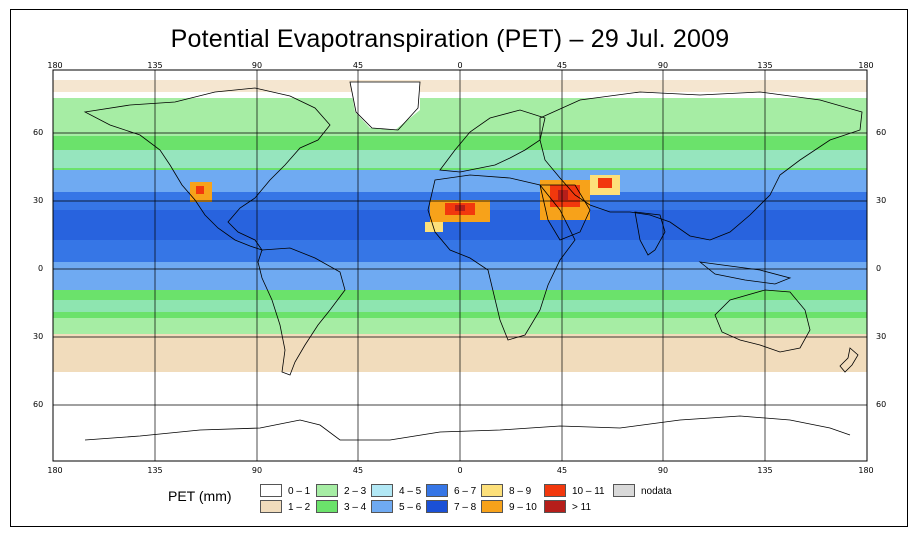  What do you see at coordinates (465, 491) in the screenshot?
I see `legend-label: 6 – 7` at bounding box center [465, 491].